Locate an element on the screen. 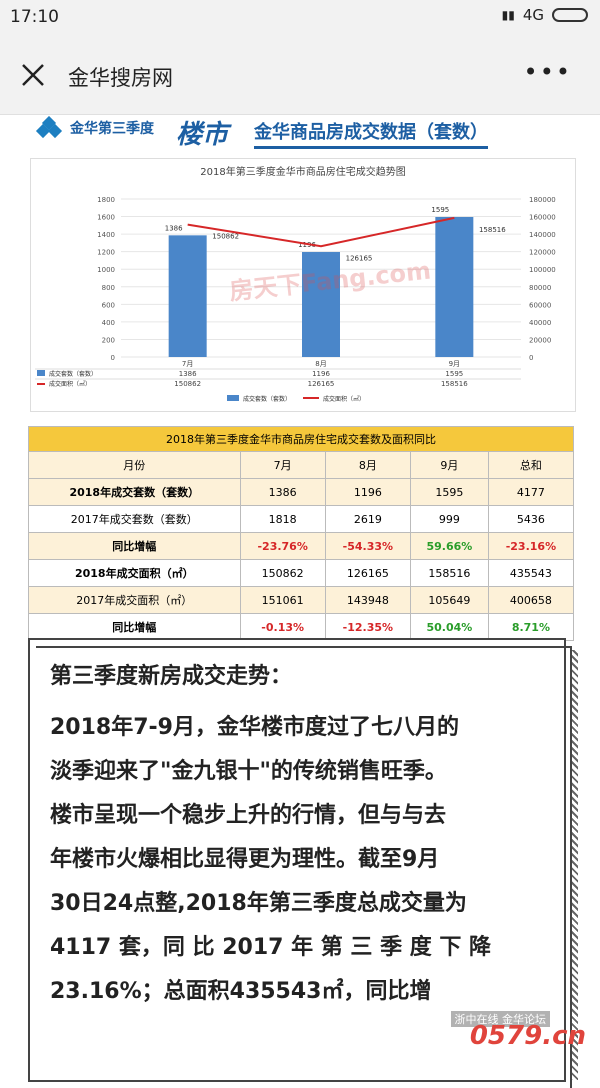 The width and height of the screenshot is (600, 1088). y-tick-label: 800 is located at coordinates (108, 288).